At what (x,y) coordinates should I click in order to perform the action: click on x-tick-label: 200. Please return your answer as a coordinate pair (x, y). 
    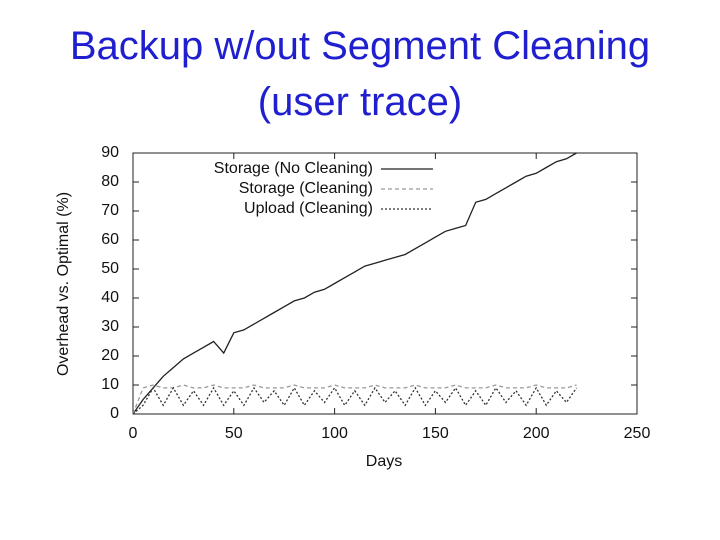
    Looking at the image, I should click on (536, 433).